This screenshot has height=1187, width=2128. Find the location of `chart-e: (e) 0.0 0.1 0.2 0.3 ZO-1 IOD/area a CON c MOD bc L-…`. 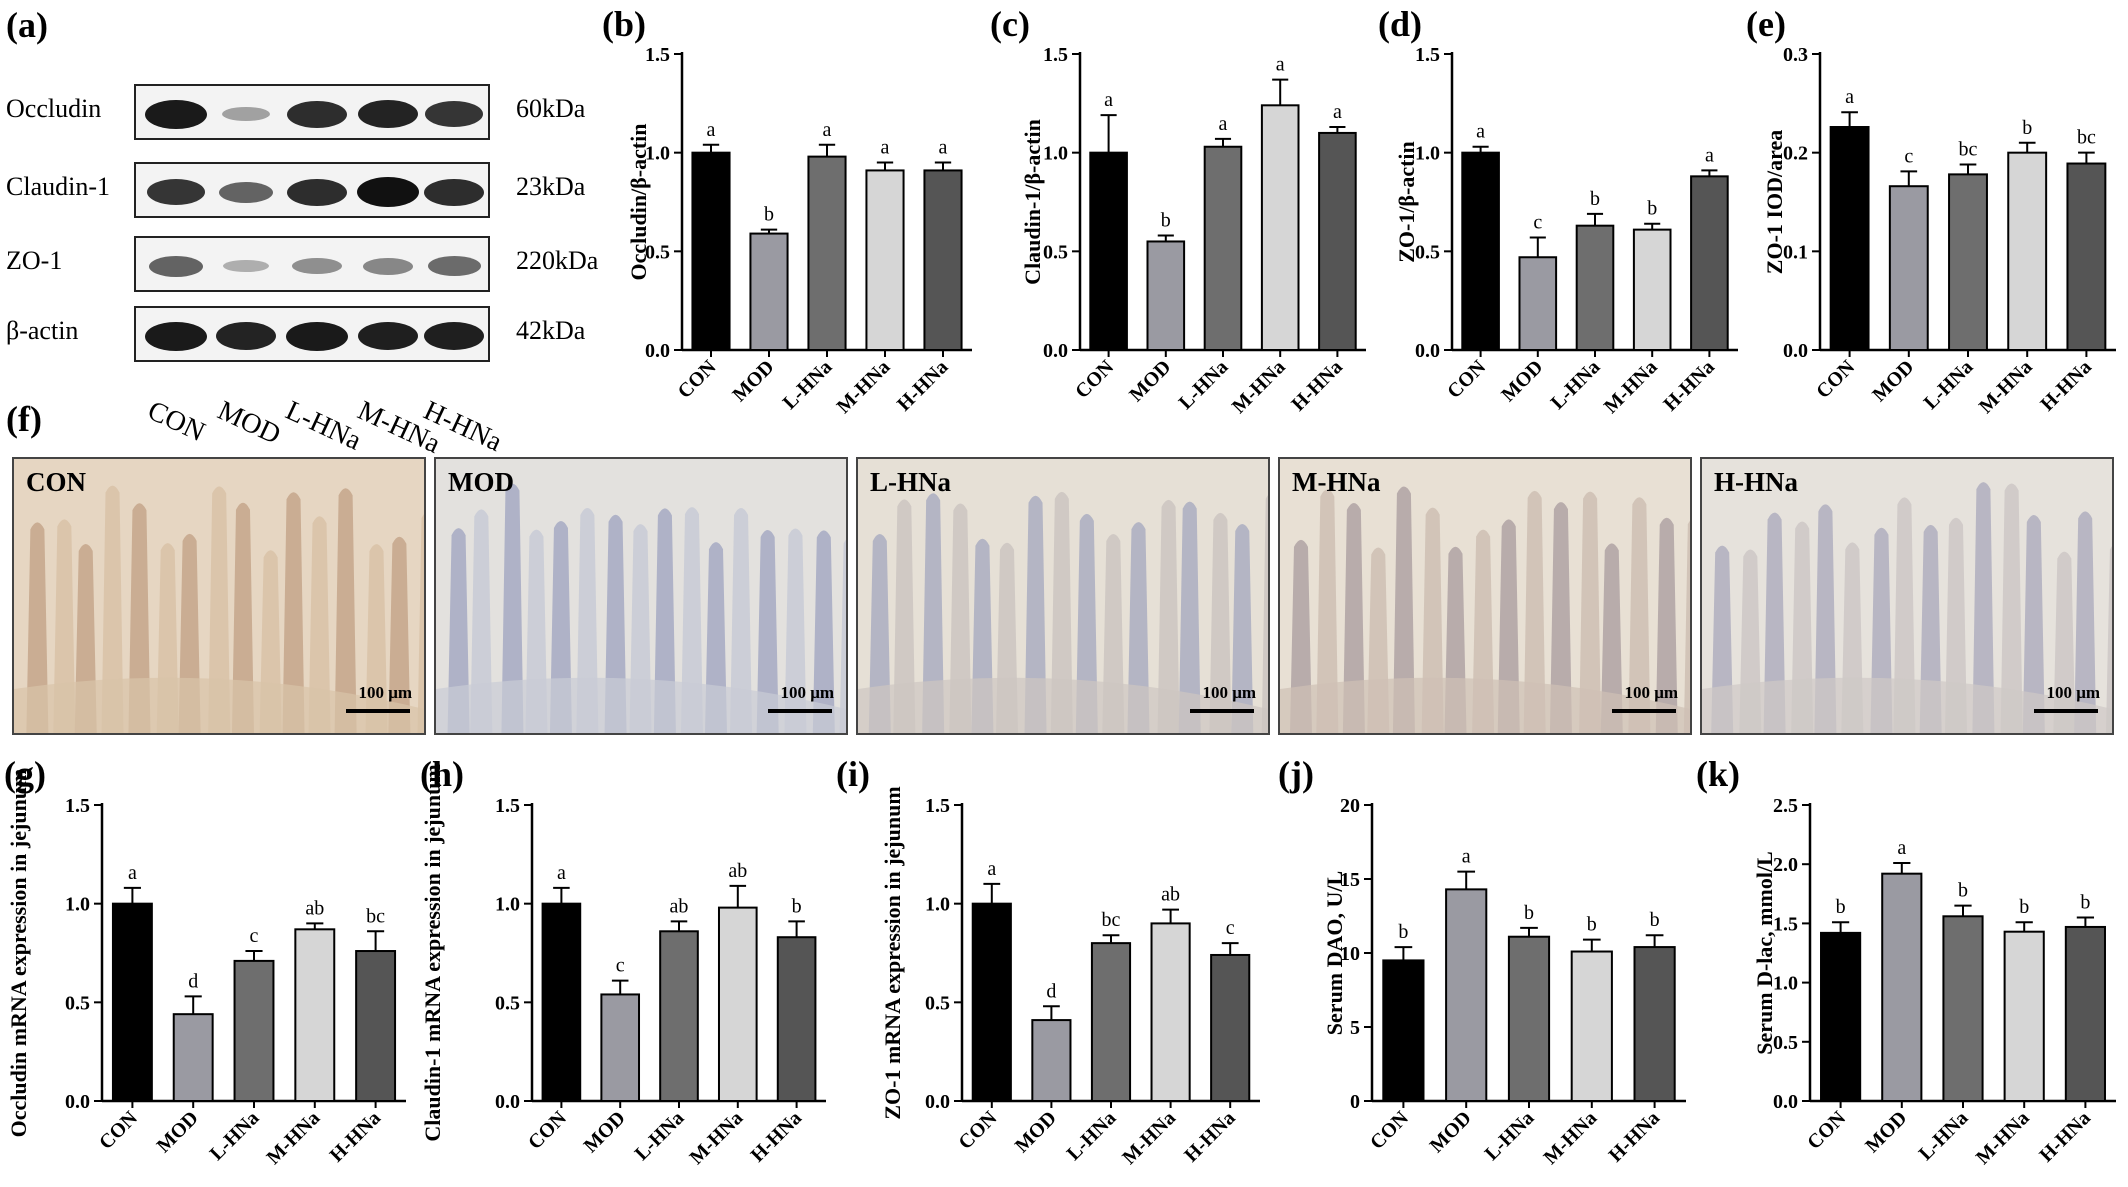

chart-e: (e) 0.0 0.1 0.2 0.3 ZO-1 IOD/area a CON c MOD bc L-… is located at coordinates (1934, 210).